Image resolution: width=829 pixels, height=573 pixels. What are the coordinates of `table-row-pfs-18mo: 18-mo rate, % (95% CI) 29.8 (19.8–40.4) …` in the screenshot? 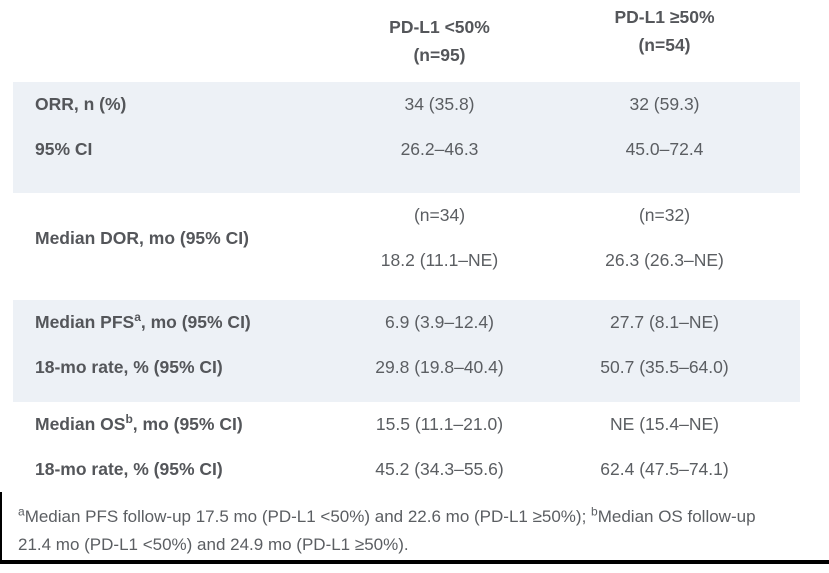 It's located at (406, 367).